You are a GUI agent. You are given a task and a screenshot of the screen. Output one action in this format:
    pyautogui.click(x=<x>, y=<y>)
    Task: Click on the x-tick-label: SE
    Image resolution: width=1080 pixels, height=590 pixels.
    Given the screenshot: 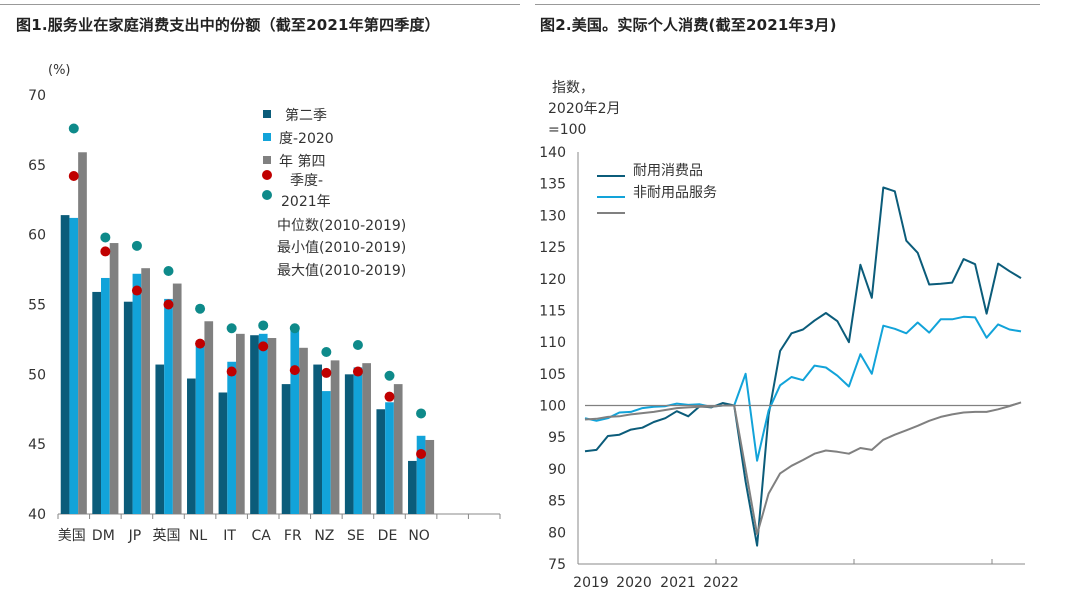 What is the action you would take?
    pyautogui.click(x=356, y=536)
    